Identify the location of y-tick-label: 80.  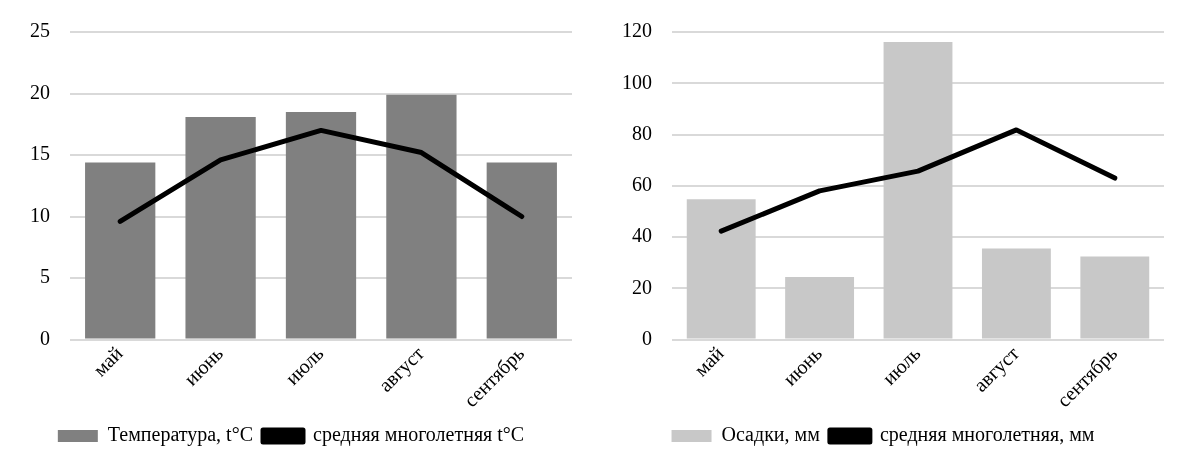
(642, 132).